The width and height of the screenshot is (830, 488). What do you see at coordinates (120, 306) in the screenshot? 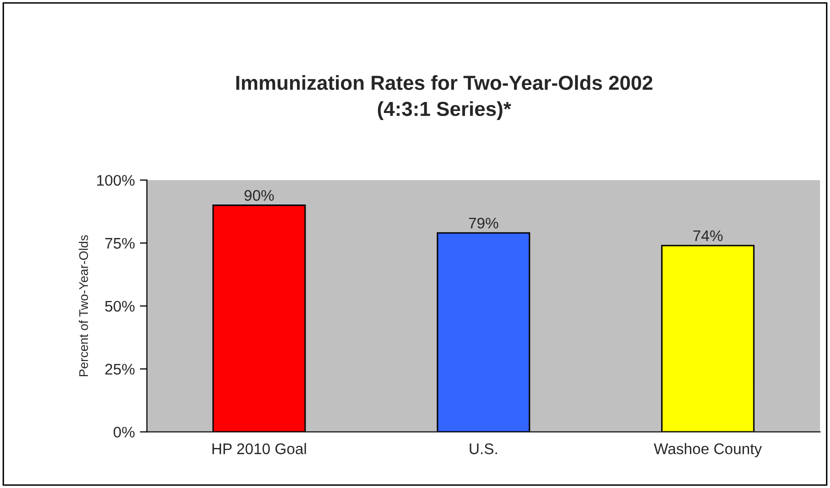
I see `y-tick-label: 50%` at bounding box center [120, 306].